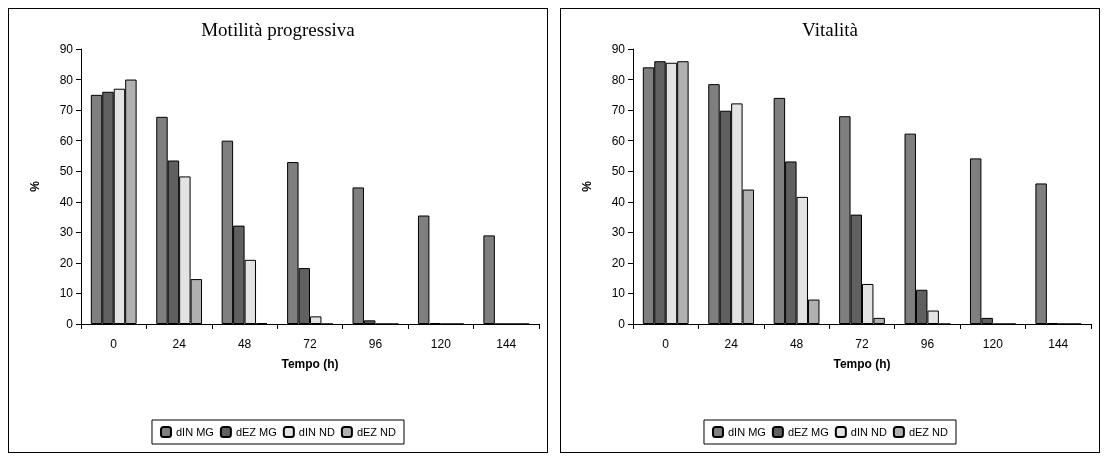  Describe the element at coordinates (830, 29) in the screenshot. I see `chart-title: Vitalità` at that location.